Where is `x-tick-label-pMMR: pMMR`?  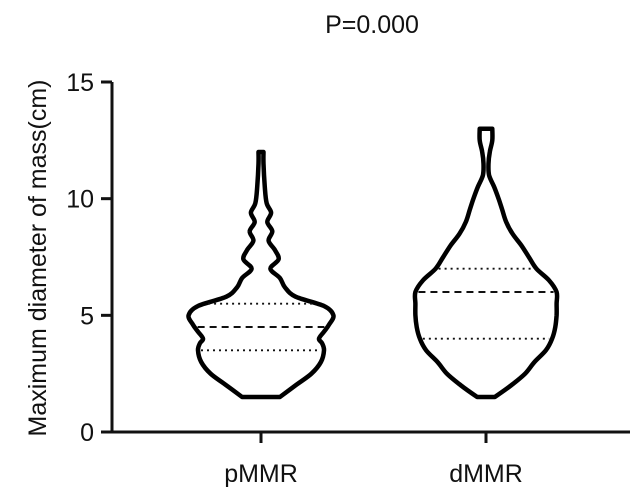 x-tick-label-pMMR: pMMR is located at coordinates (261, 474).